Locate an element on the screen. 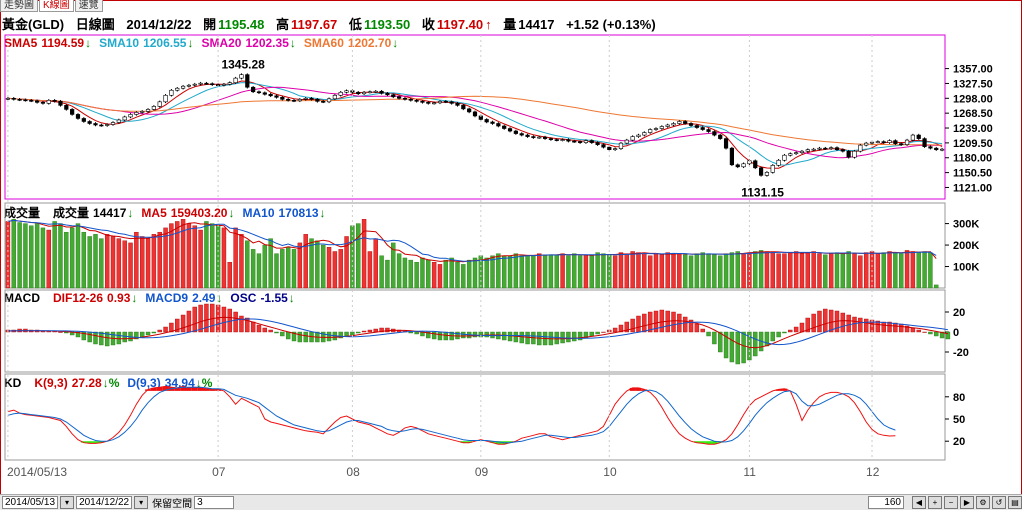  indicator-value: 159403.20 is located at coordinates (199, 213).